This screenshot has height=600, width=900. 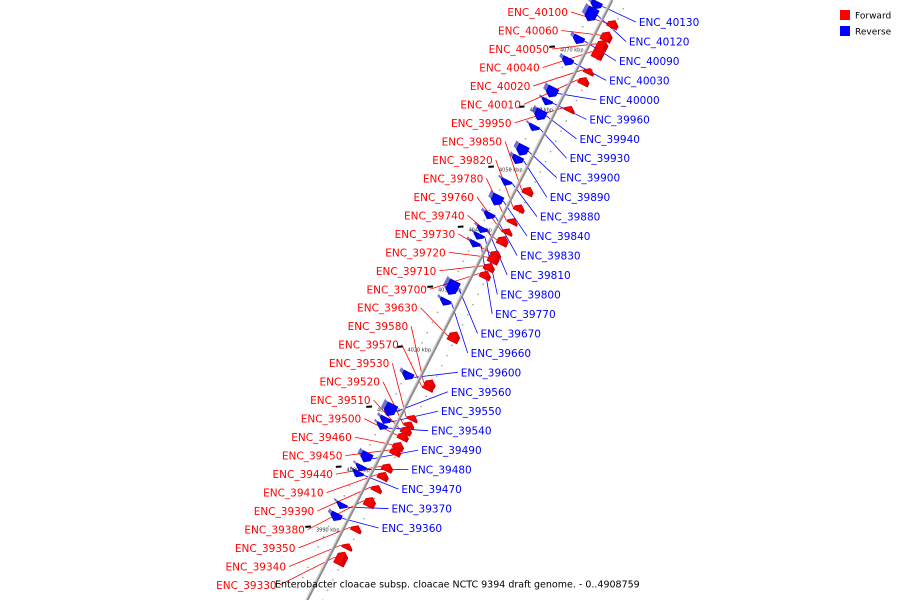 What do you see at coordinates (540, 276) in the screenshot?
I see `gene-label-enc-39810: ENC_39810` at bounding box center [540, 276].